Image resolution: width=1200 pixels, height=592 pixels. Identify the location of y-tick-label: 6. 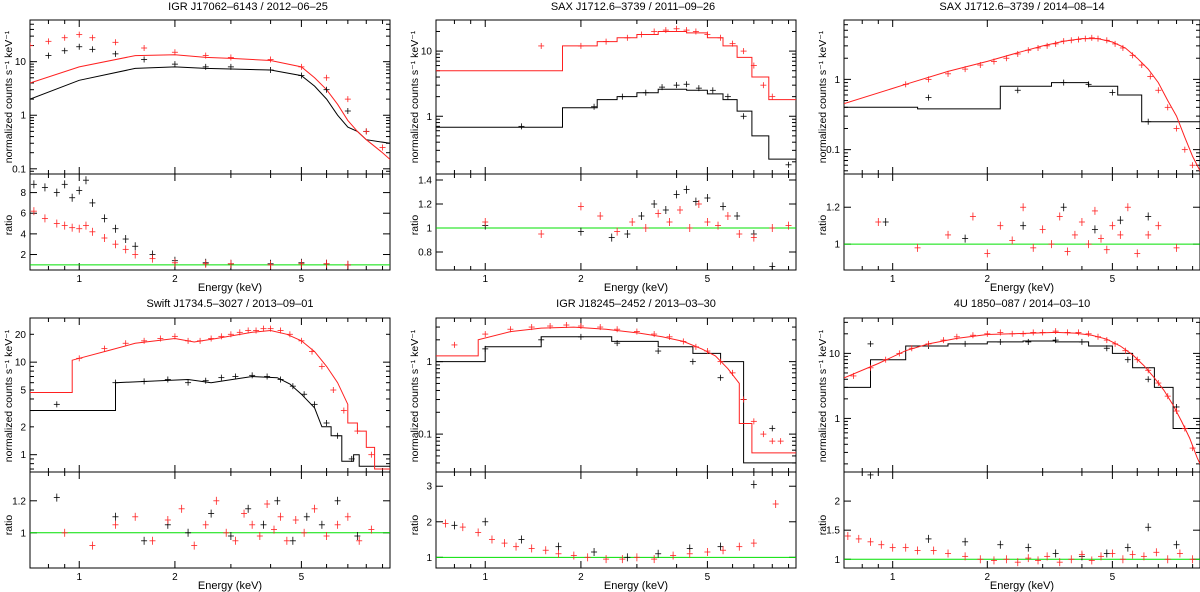
(23, 214).